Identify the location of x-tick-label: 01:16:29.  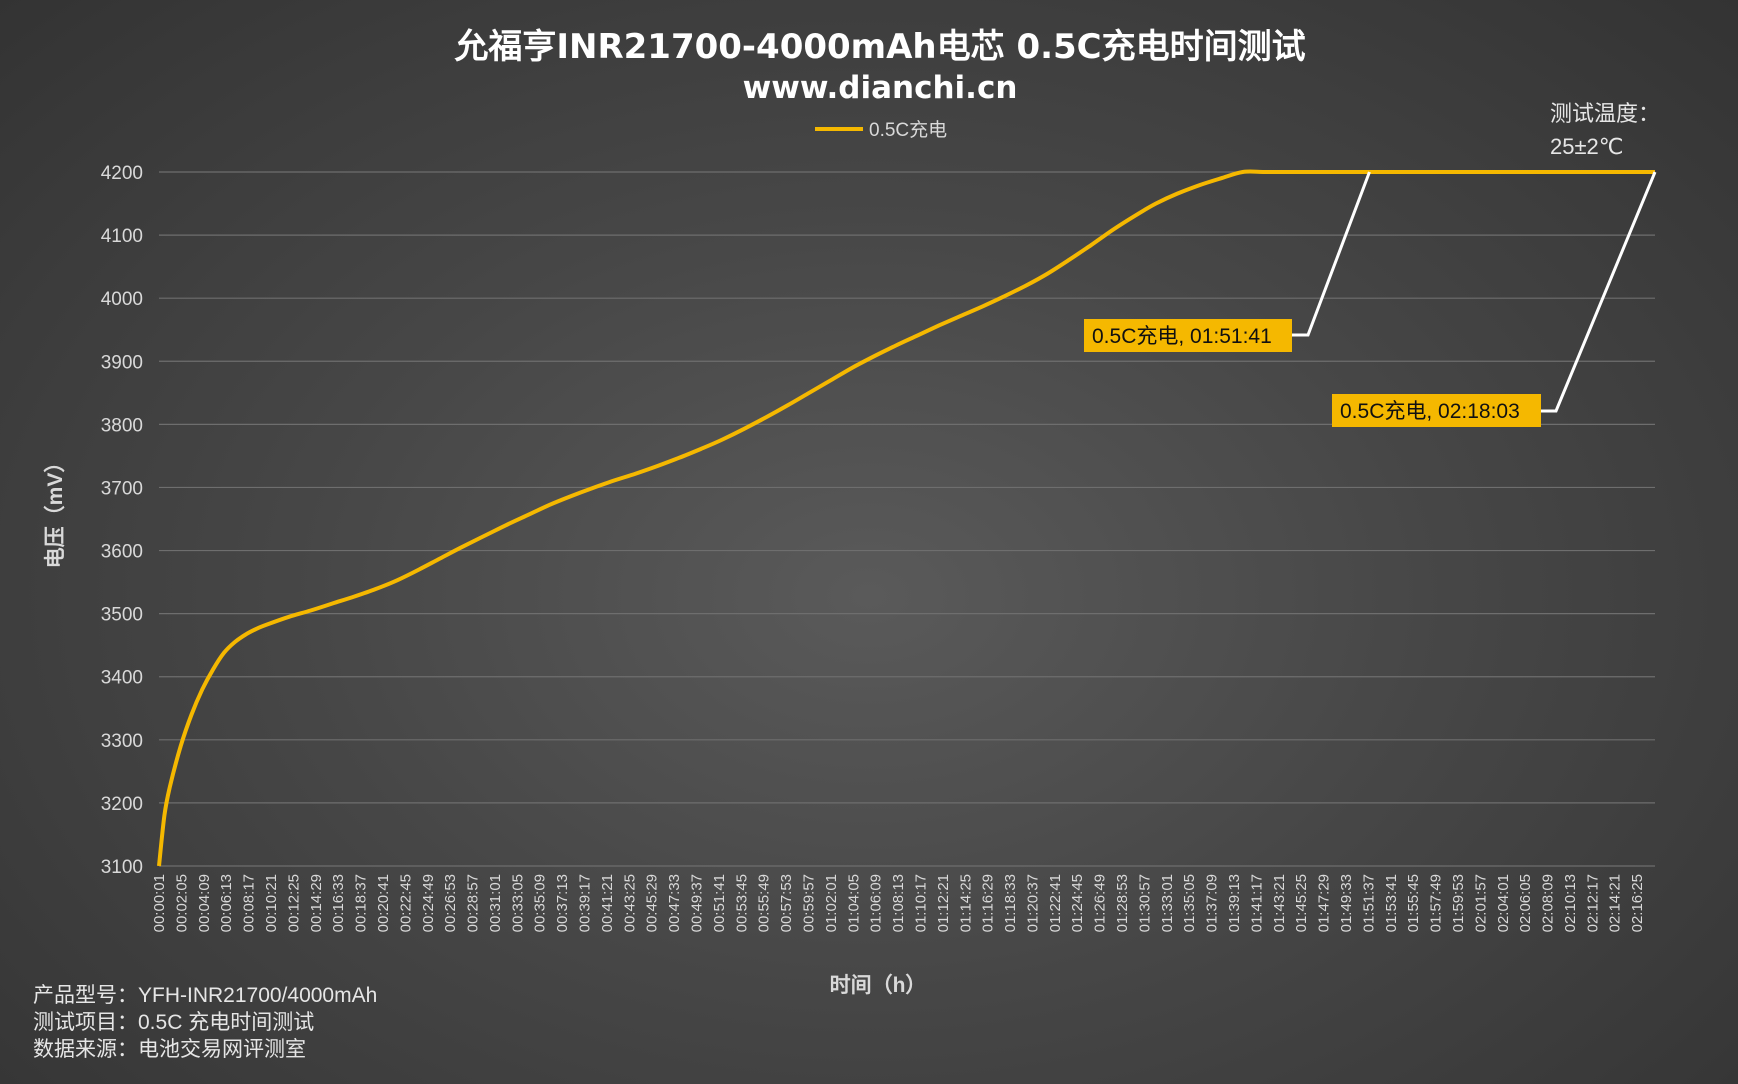
(988, 903).